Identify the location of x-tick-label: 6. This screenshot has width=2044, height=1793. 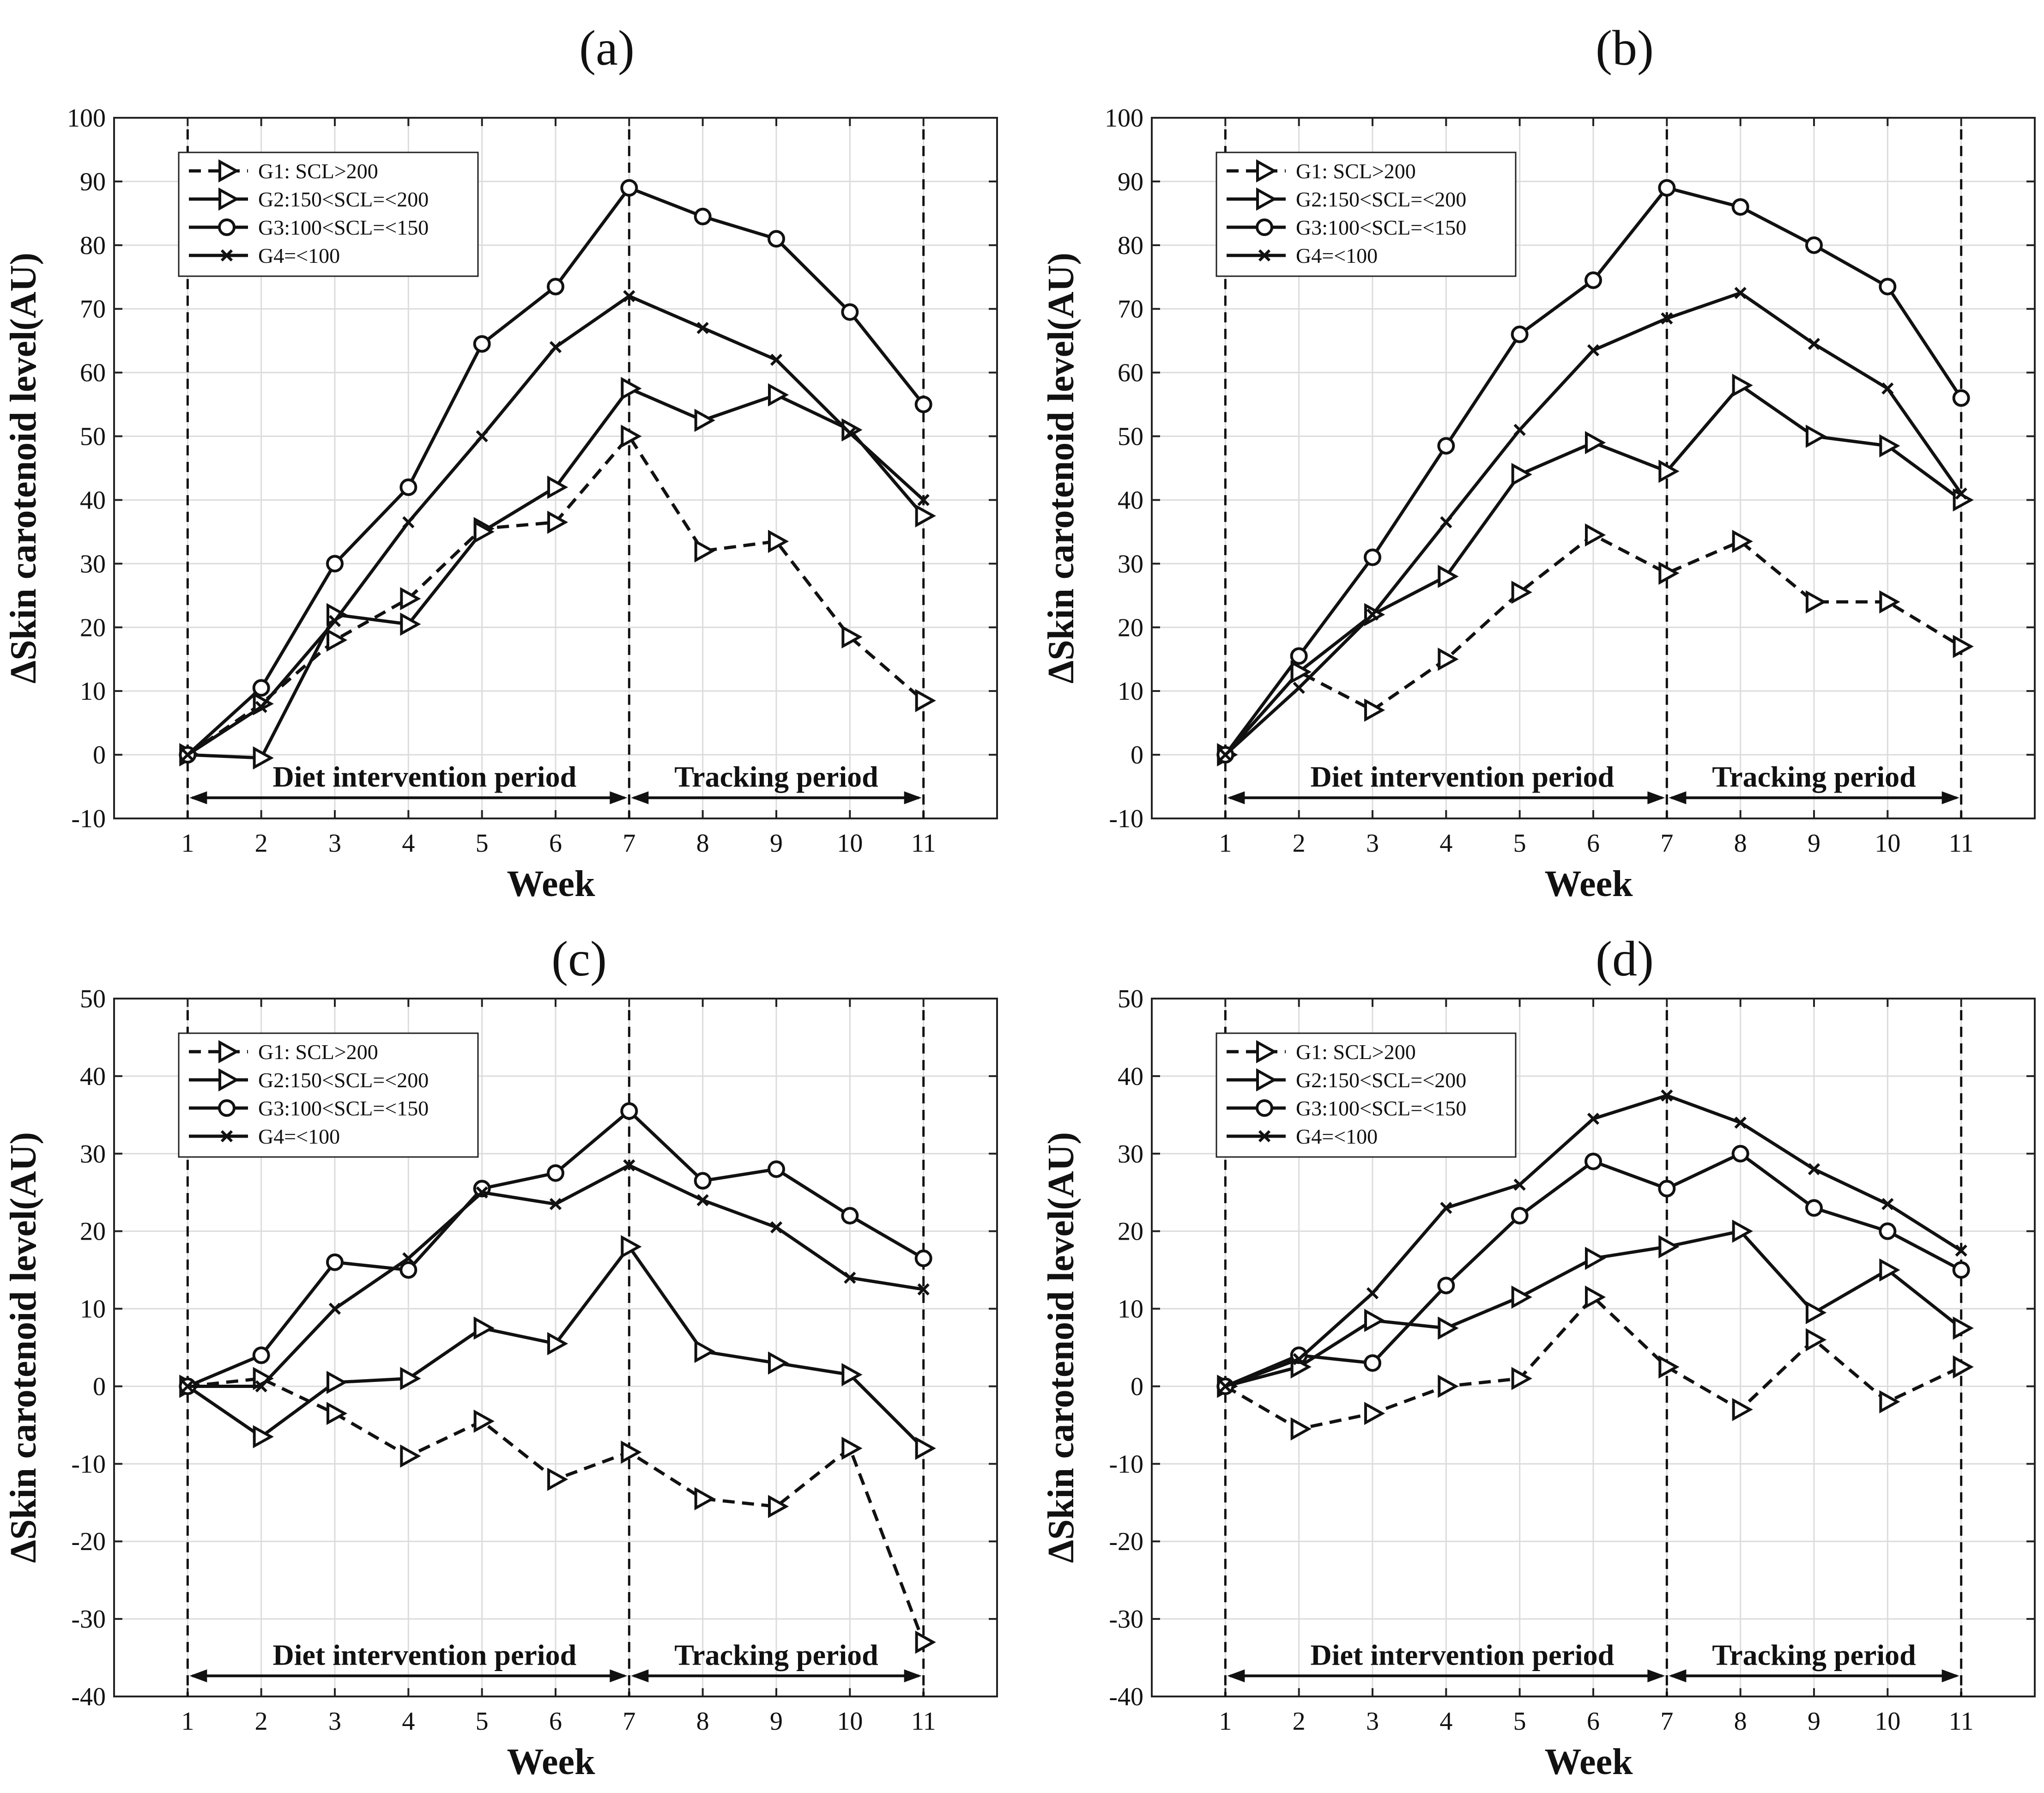
(555, 1721).